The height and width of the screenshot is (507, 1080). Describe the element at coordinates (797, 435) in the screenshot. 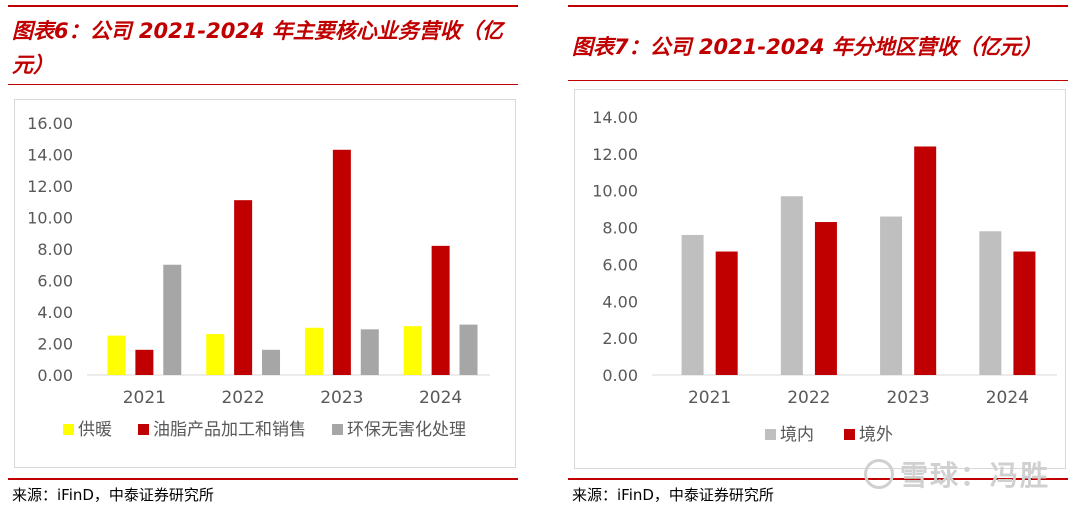

I see `legend-label: 境内` at that location.